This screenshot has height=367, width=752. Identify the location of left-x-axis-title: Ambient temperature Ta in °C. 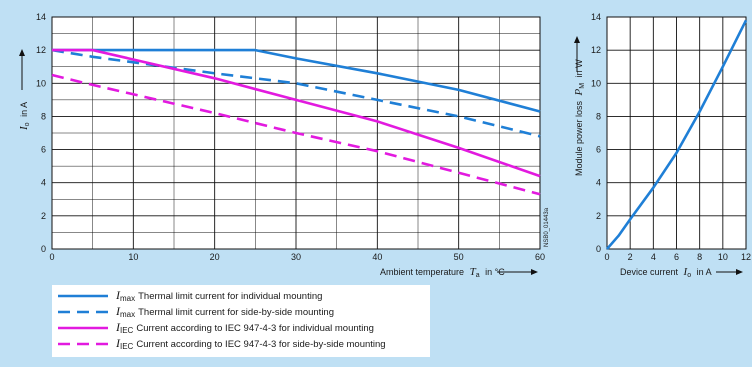
(442, 272).